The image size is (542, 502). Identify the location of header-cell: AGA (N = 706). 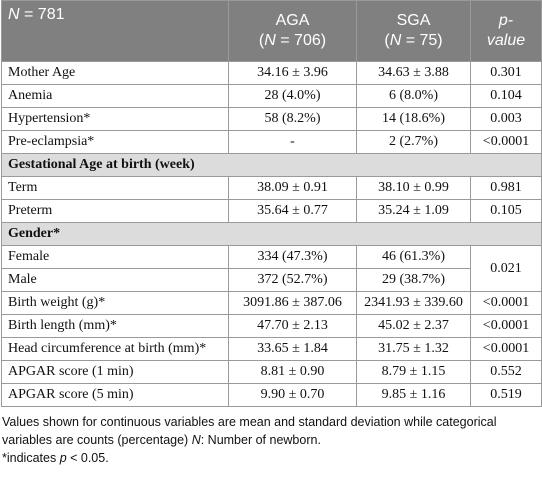
(292, 31).